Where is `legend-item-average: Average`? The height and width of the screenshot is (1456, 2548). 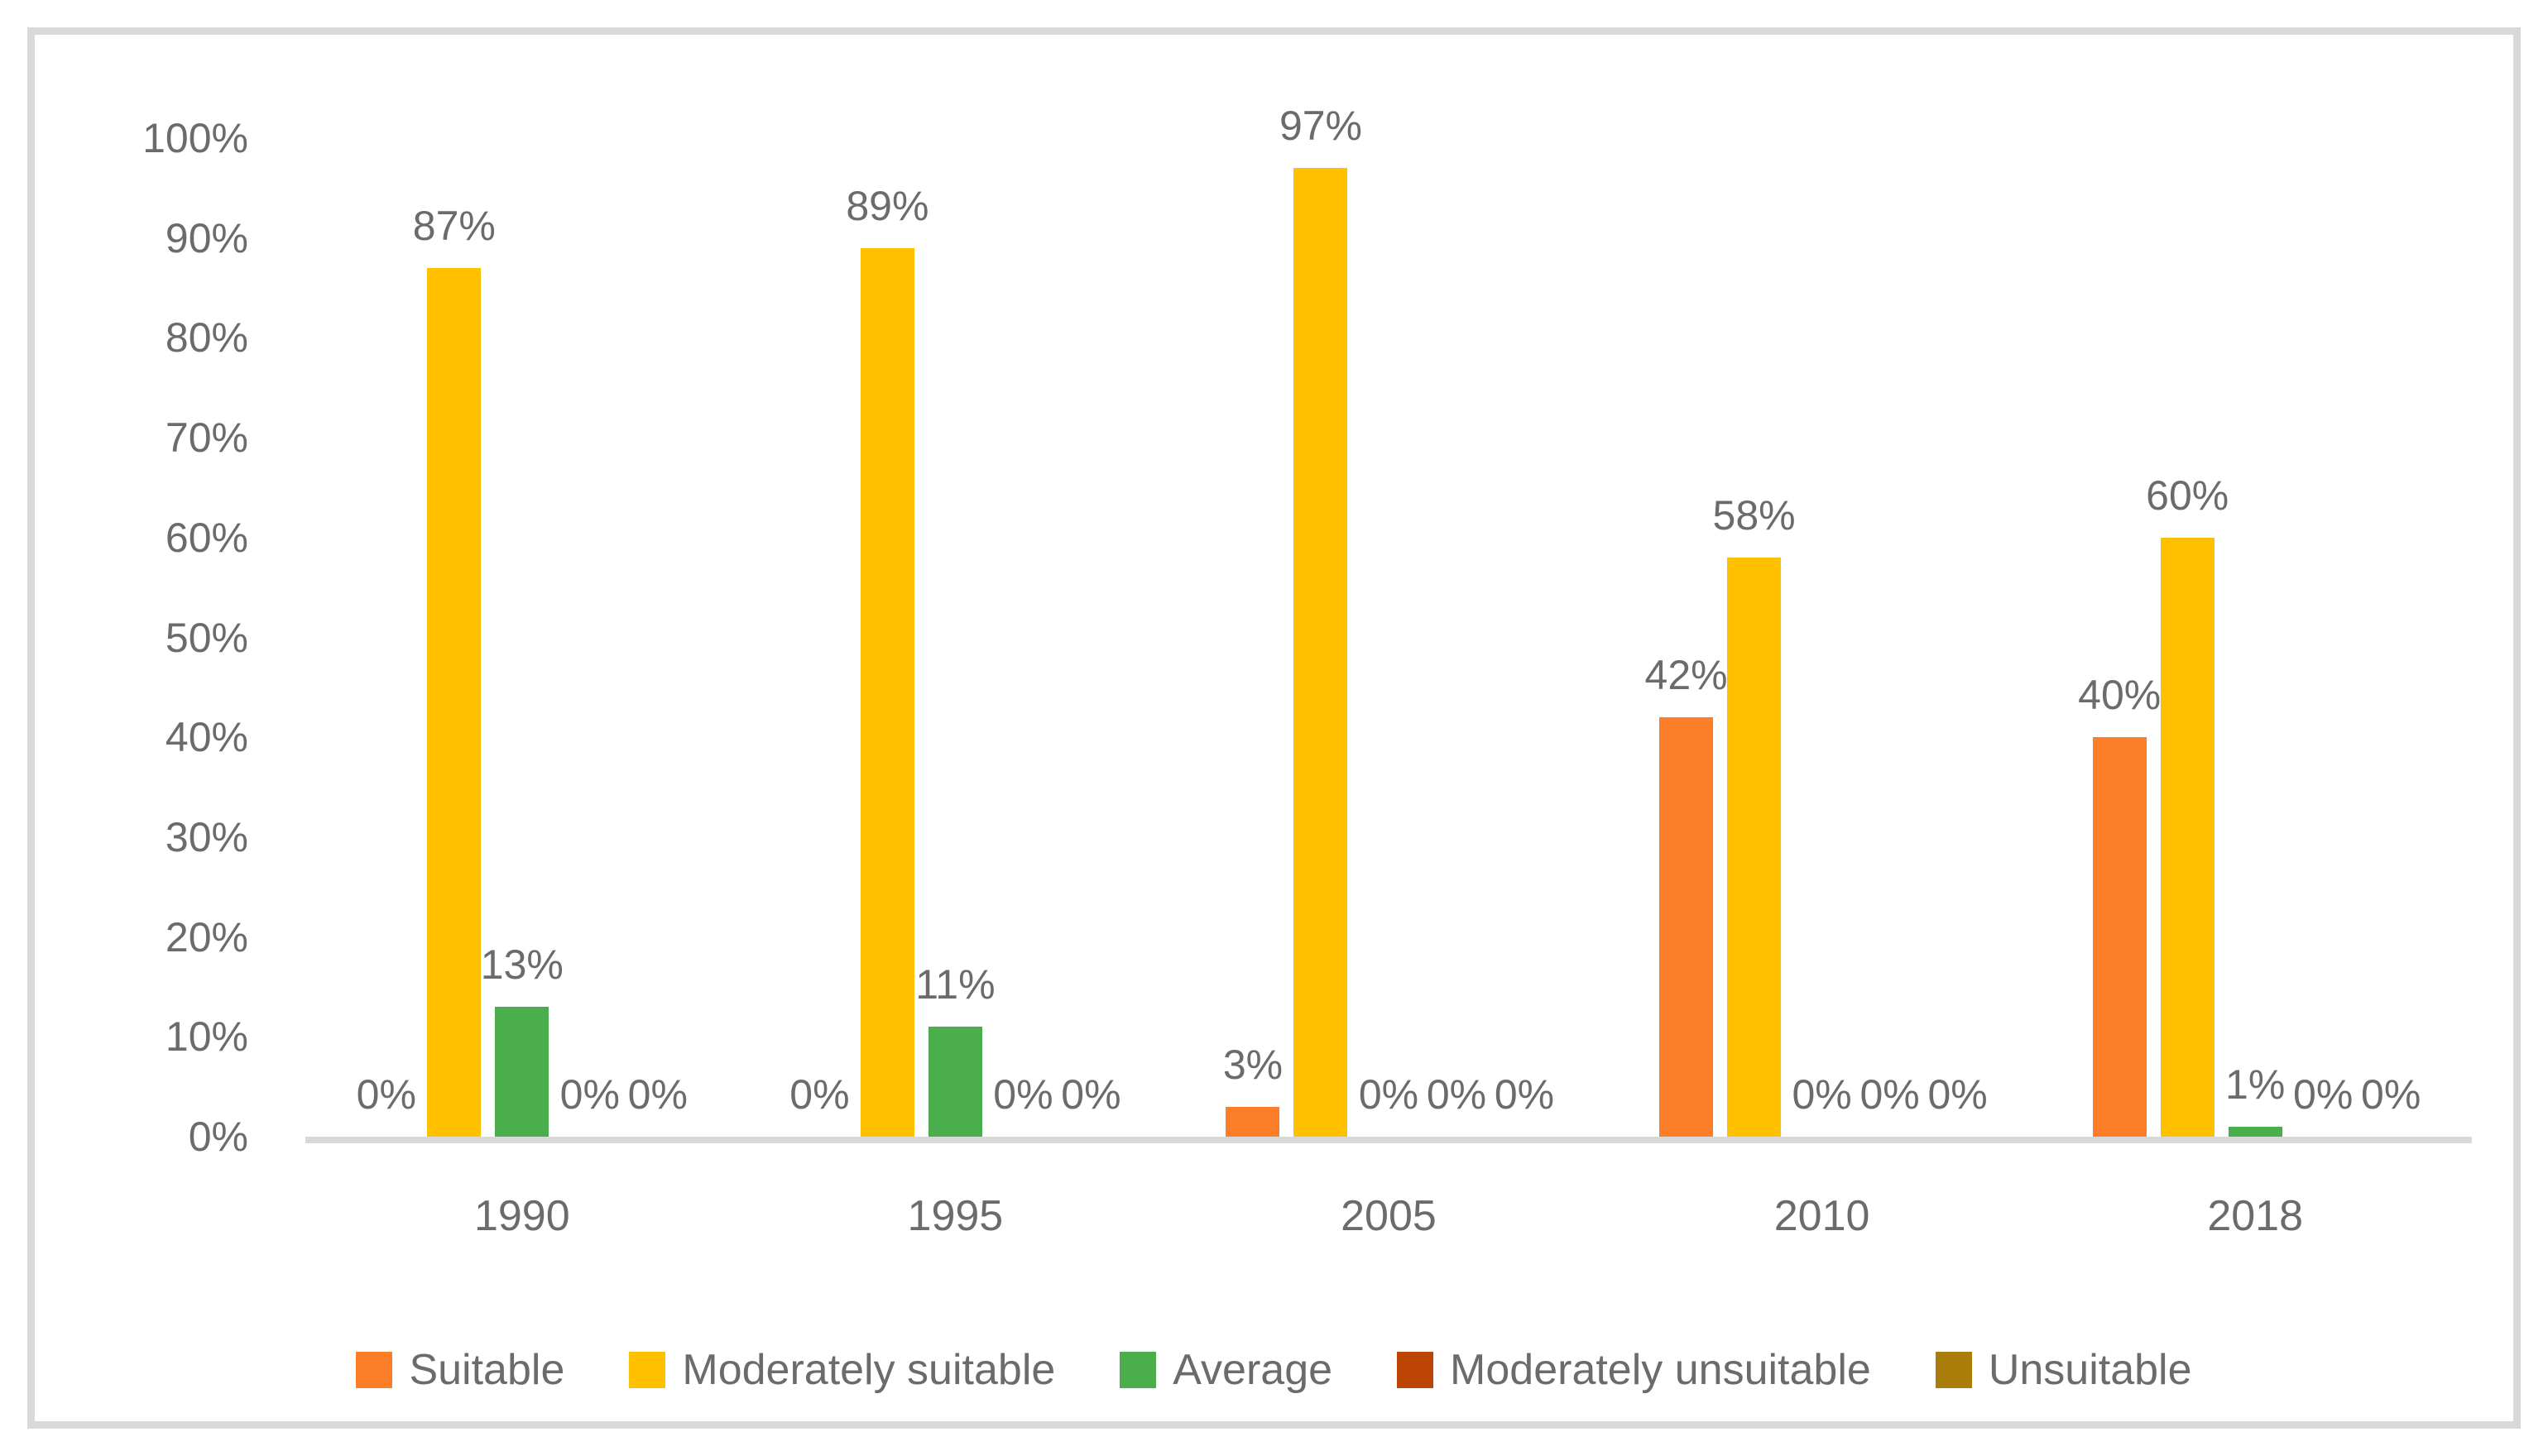 legend-item-average: Average is located at coordinates (1226, 1370).